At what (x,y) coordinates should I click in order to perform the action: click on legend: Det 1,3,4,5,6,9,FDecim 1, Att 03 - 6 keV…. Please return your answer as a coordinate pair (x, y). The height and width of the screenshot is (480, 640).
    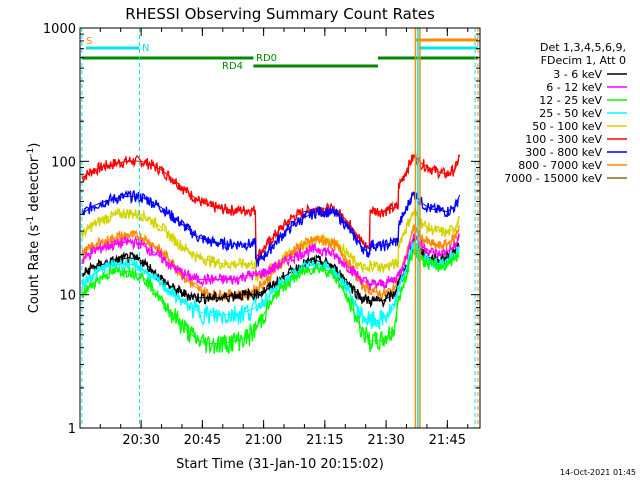
    Looking at the image, I should click on (565, 113).